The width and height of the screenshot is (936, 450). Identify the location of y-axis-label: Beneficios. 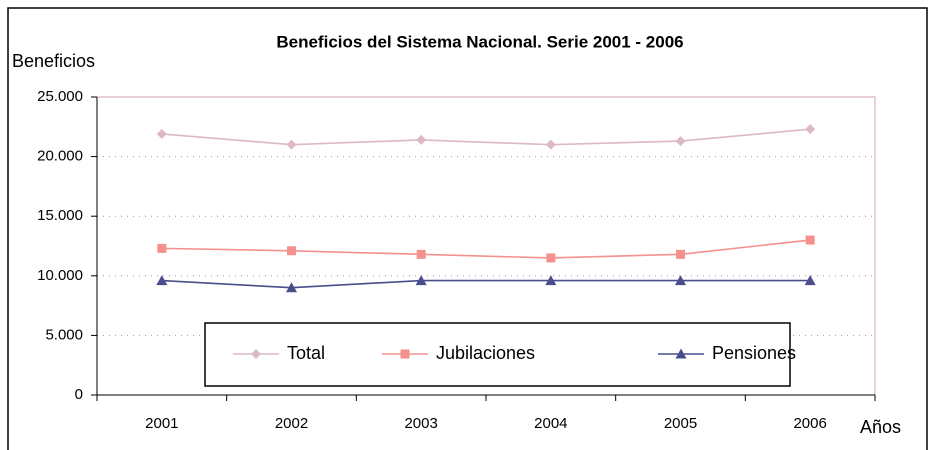
(53, 61).